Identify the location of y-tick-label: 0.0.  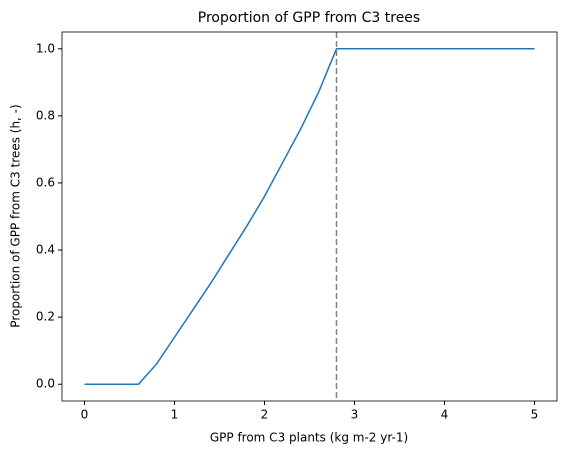
(45, 384).